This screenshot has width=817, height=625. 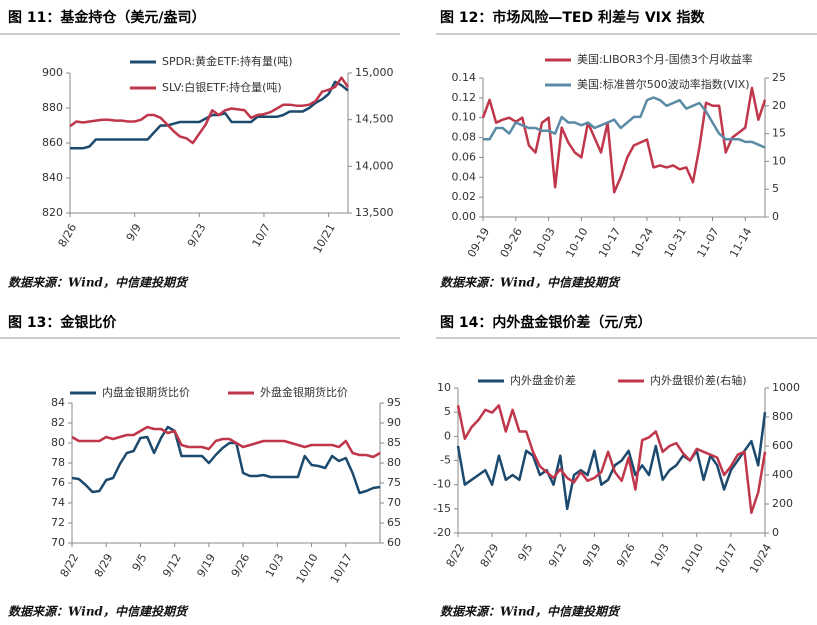 What do you see at coordinates (663, 84) in the screenshot?
I see `legend-label: 美国:标准普尔500波动率指数(VIX)` at bounding box center [663, 84].